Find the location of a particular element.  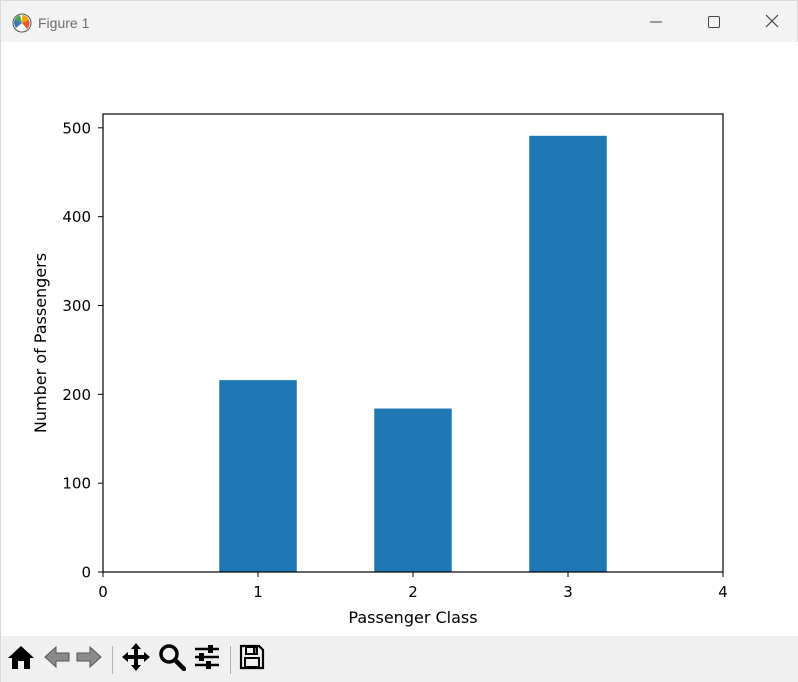

y-tick-label: 0 is located at coordinates (86, 573).